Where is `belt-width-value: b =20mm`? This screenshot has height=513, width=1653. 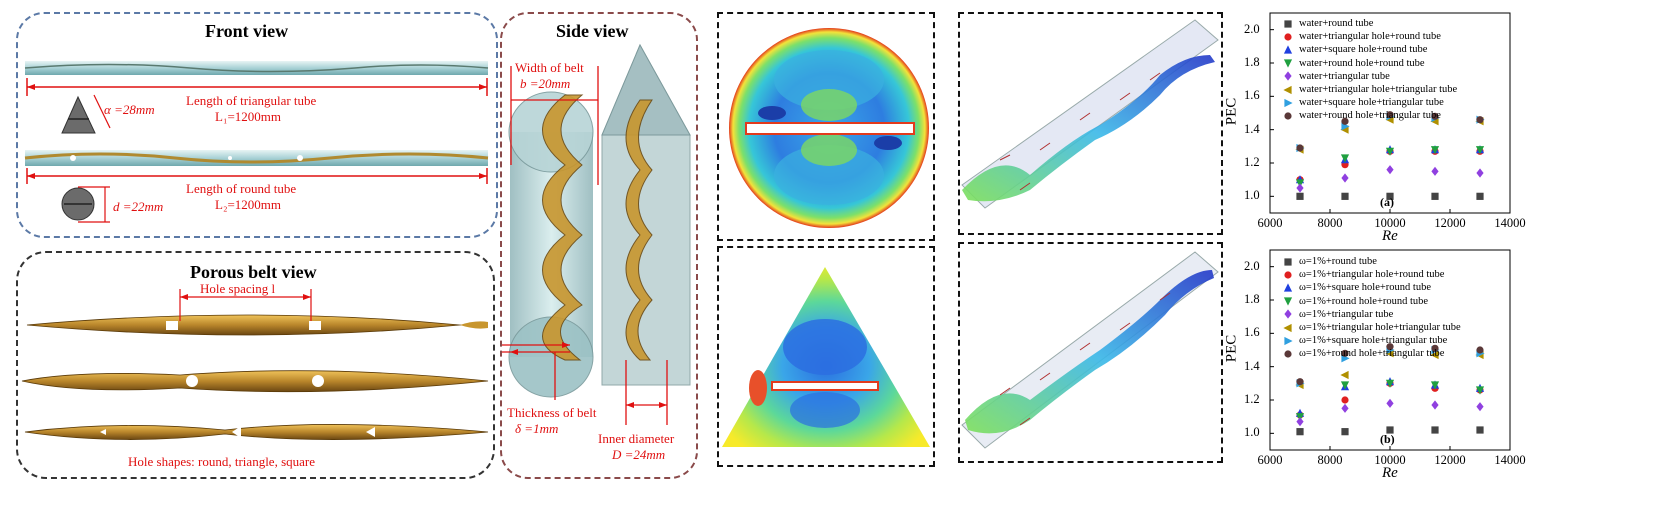 belt-width-value: b =20mm is located at coordinates (545, 83).